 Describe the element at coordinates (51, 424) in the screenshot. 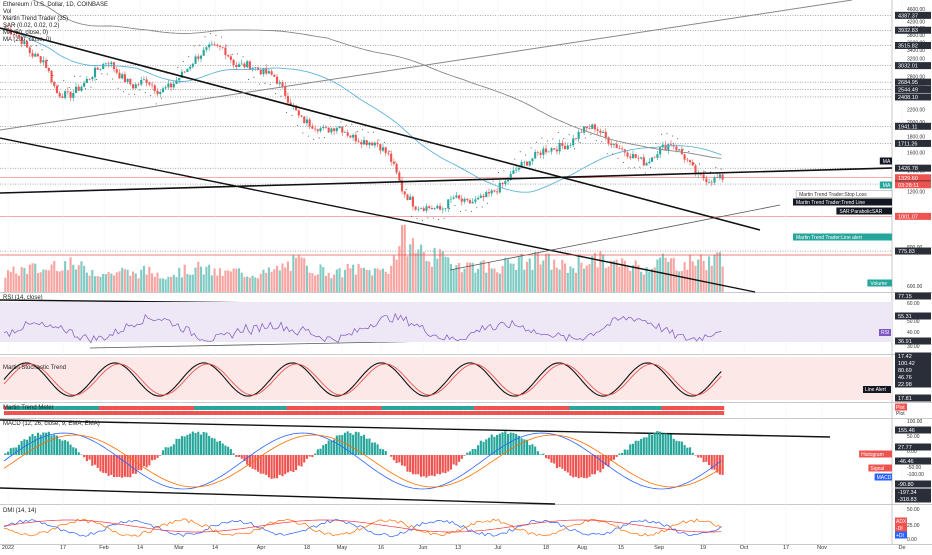

I see `macd-legend: MACD (12, 26, close, 9, EMA, EMA)` at that location.